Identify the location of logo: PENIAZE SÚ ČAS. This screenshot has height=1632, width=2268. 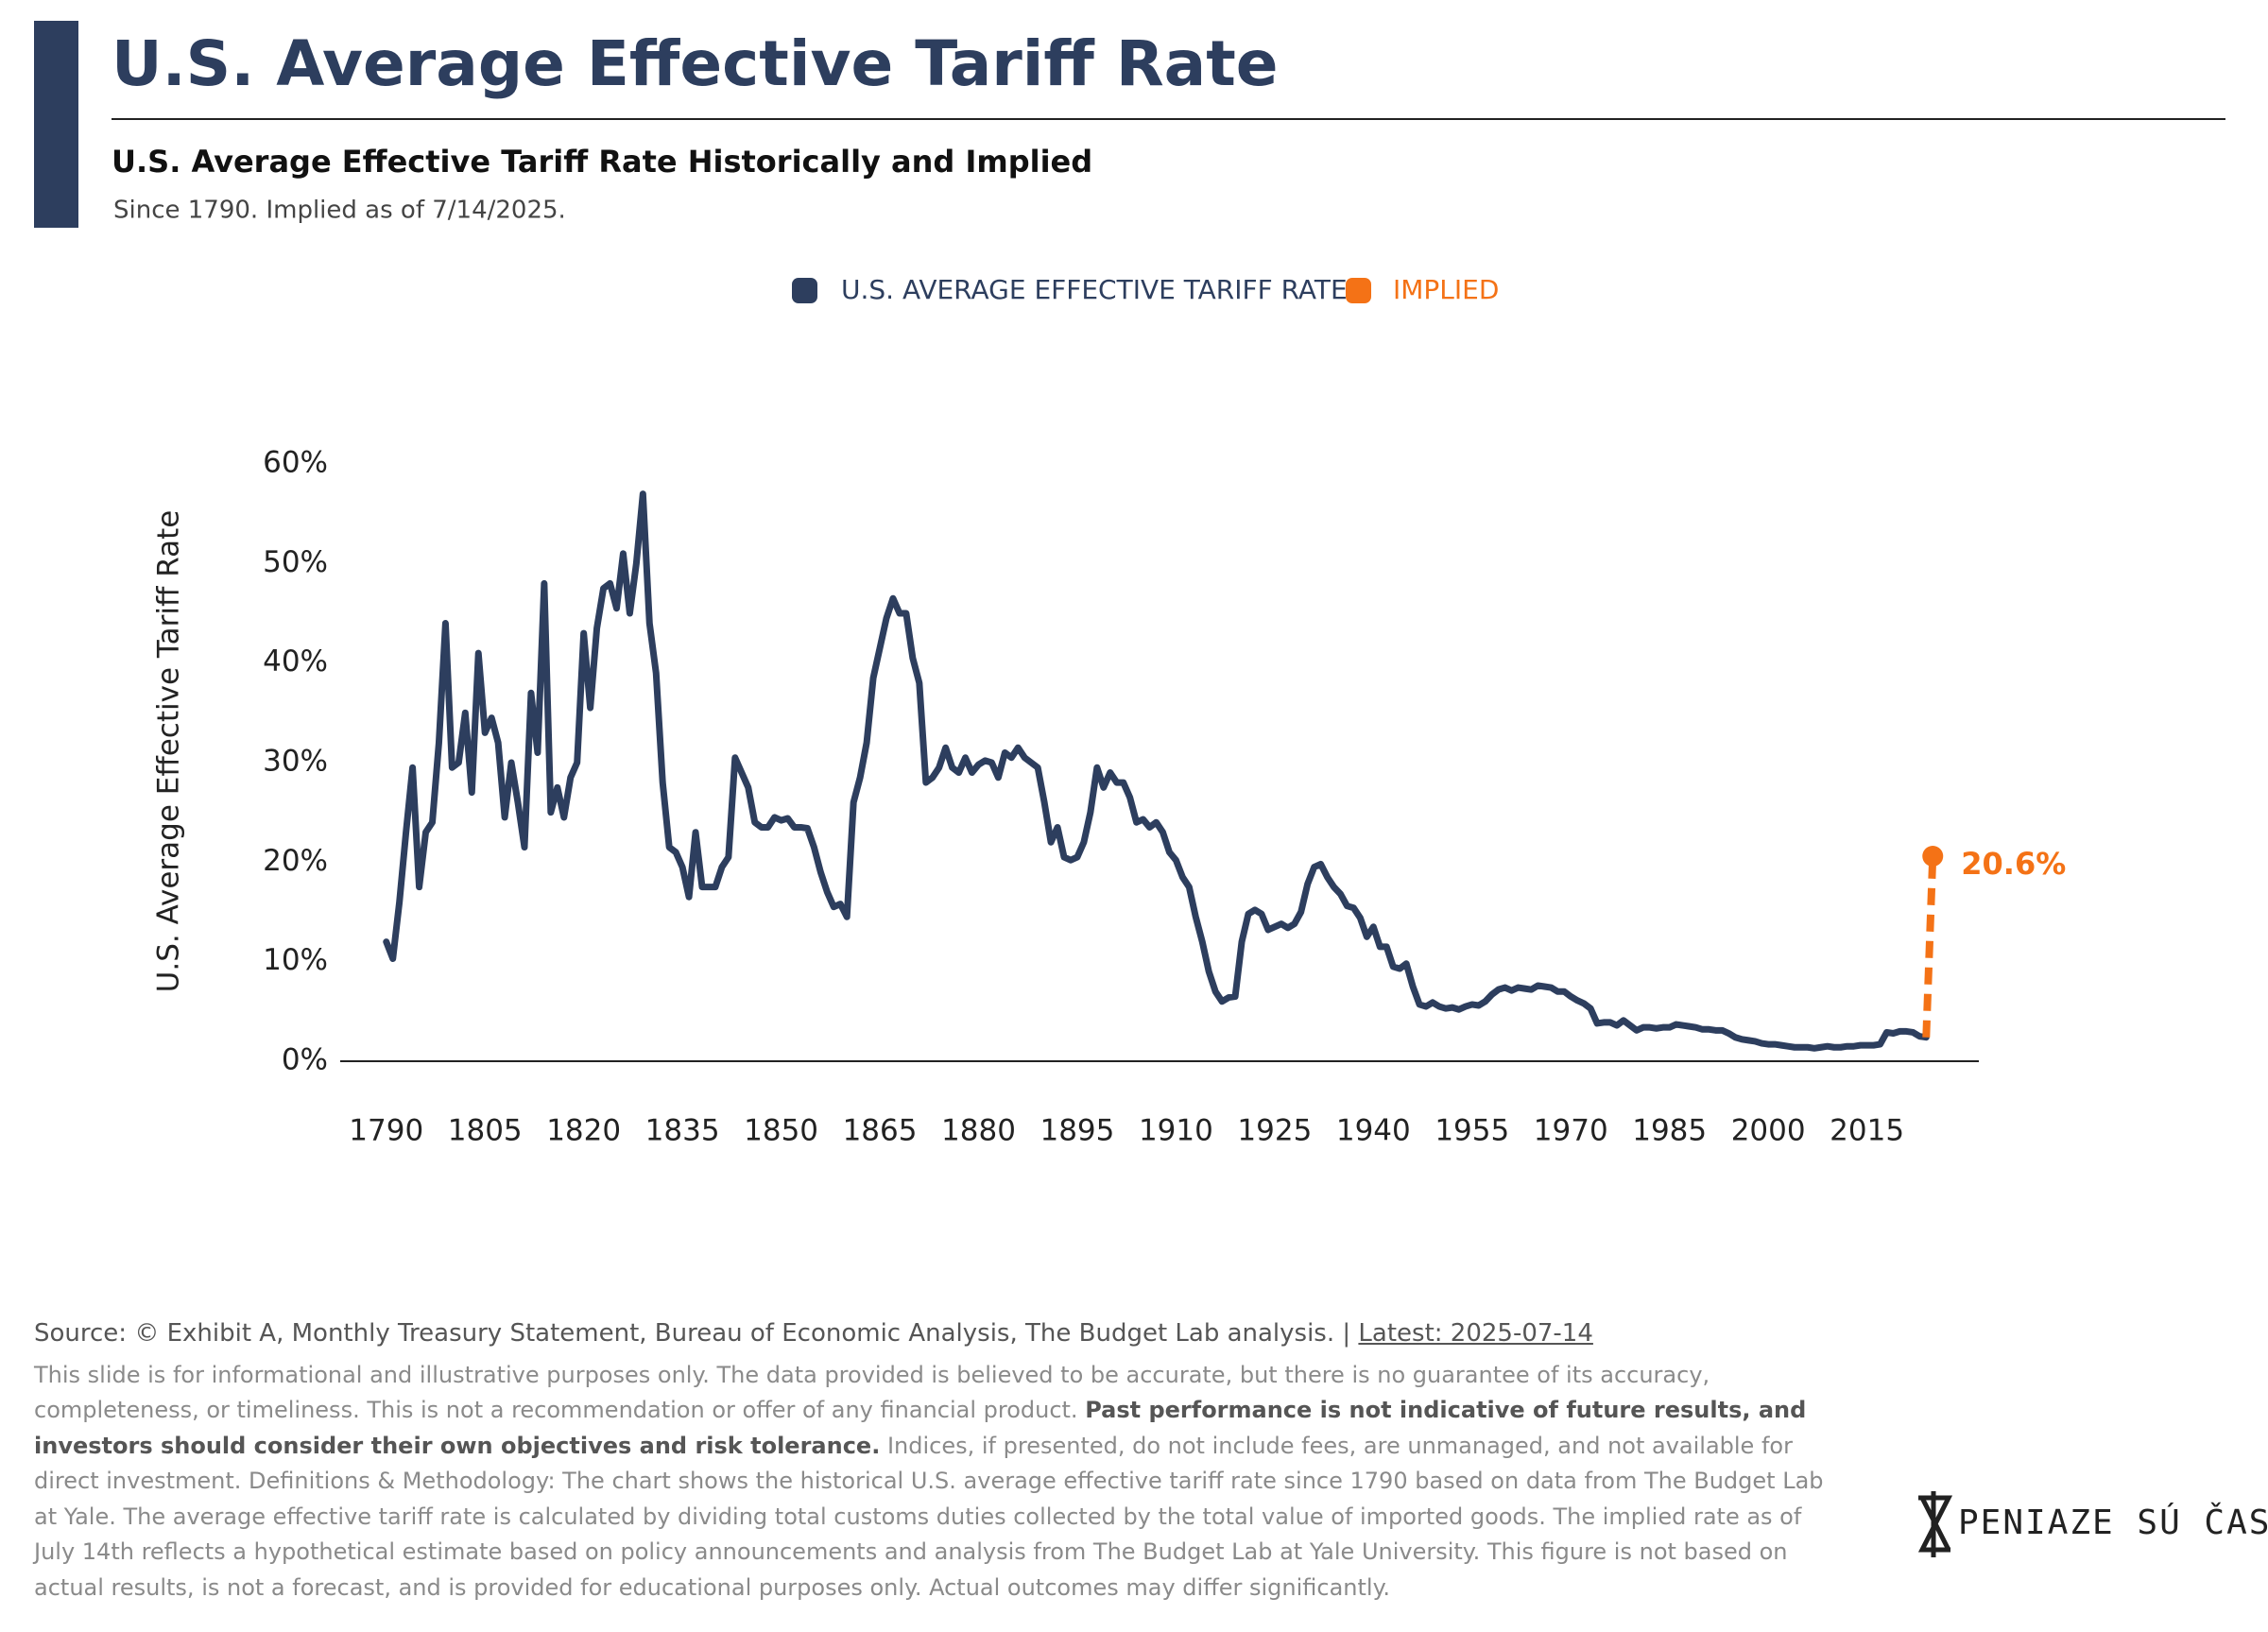
(2092, 1524).